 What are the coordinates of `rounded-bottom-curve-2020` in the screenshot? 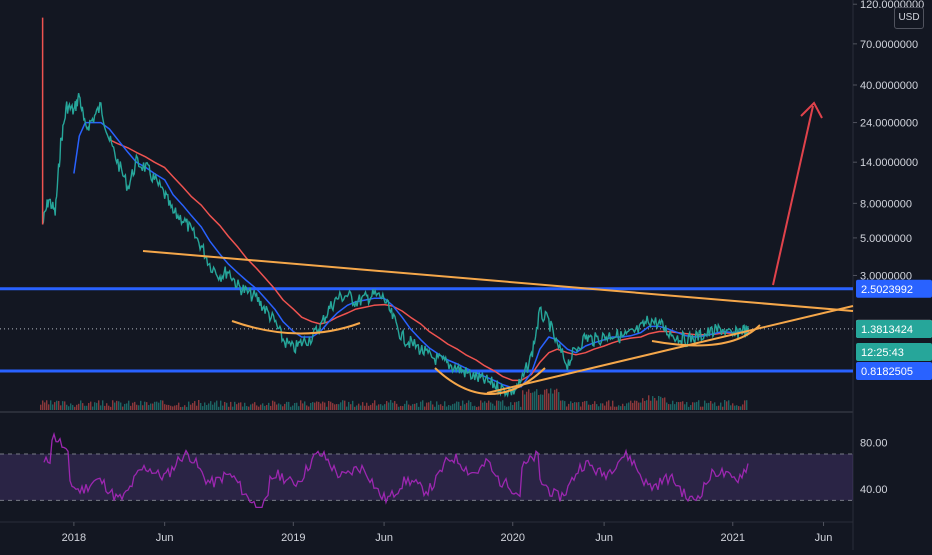 It's located at (490, 381).